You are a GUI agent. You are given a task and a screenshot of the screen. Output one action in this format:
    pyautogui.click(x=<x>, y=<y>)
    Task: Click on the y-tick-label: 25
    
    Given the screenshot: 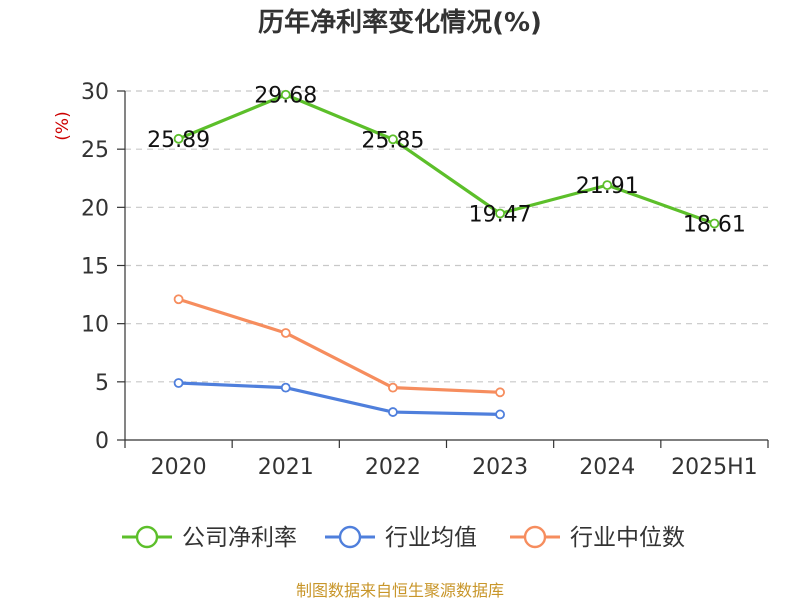 What is the action you would take?
    pyautogui.click(x=95, y=150)
    